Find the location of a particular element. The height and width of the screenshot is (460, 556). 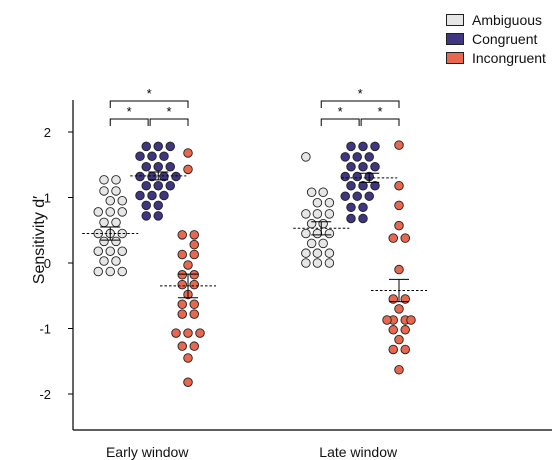

legend-item-incongruent: Incongruent is located at coordinates (496, 57).